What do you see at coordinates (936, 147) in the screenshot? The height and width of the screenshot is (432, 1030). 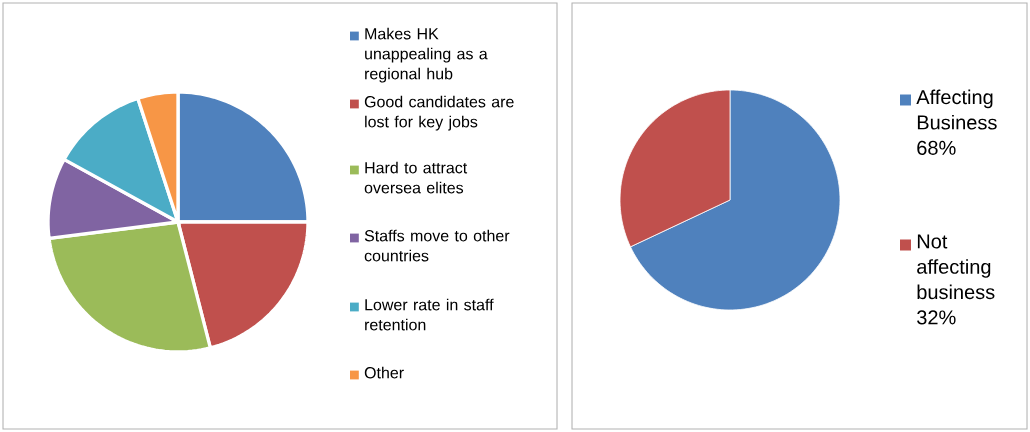 I see `data-label: 68%` at bounding box center [936, 147].